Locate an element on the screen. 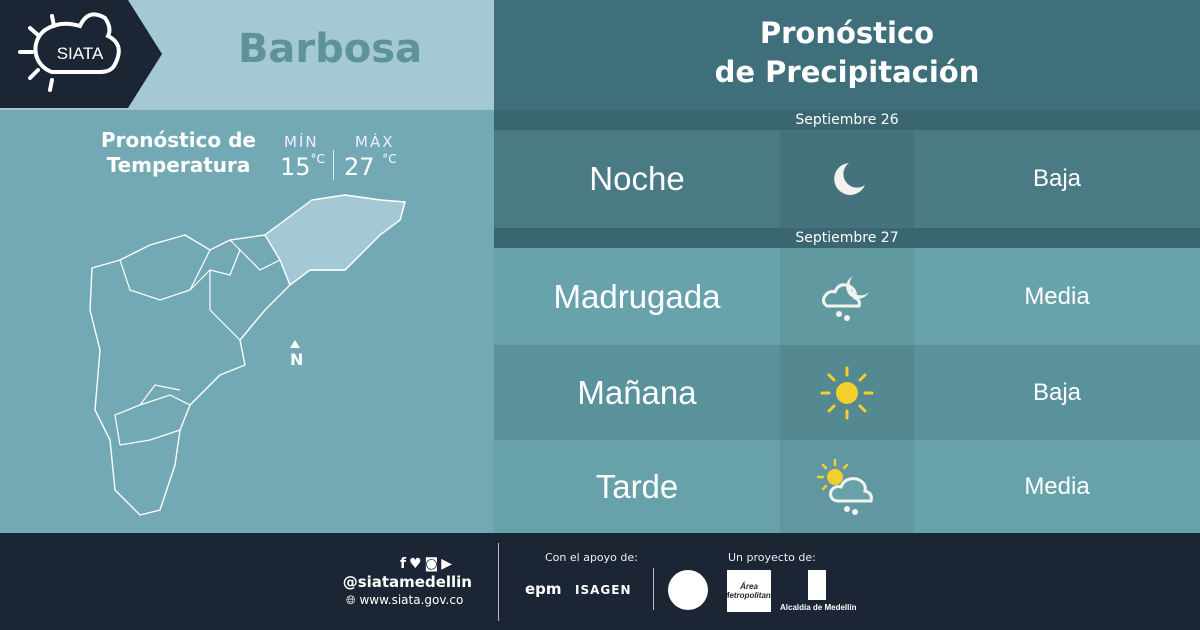 The height and width of the screenshot is (630, 1200). min-value: 15°C is located at coordinates (302, 166).